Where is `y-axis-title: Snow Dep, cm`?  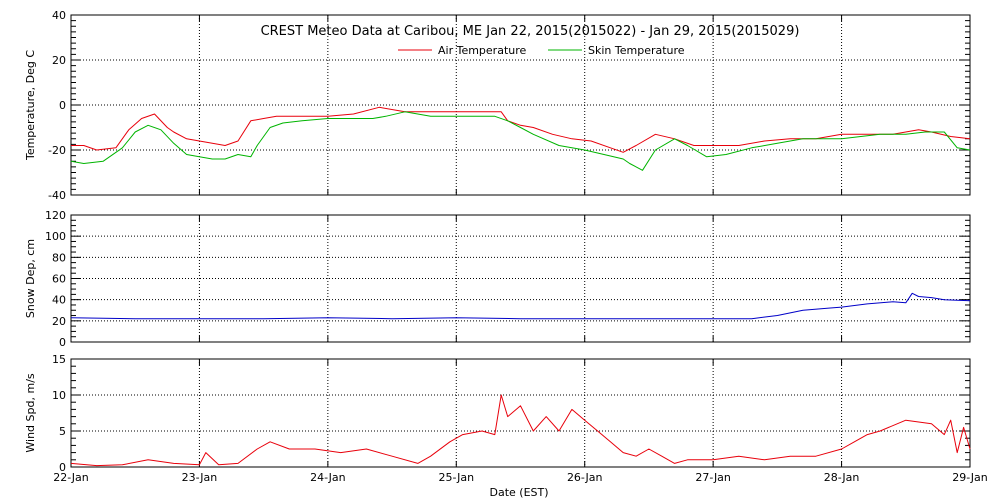 y-axis-title: Snow Dep, cm is located at coordinates (30, 278).